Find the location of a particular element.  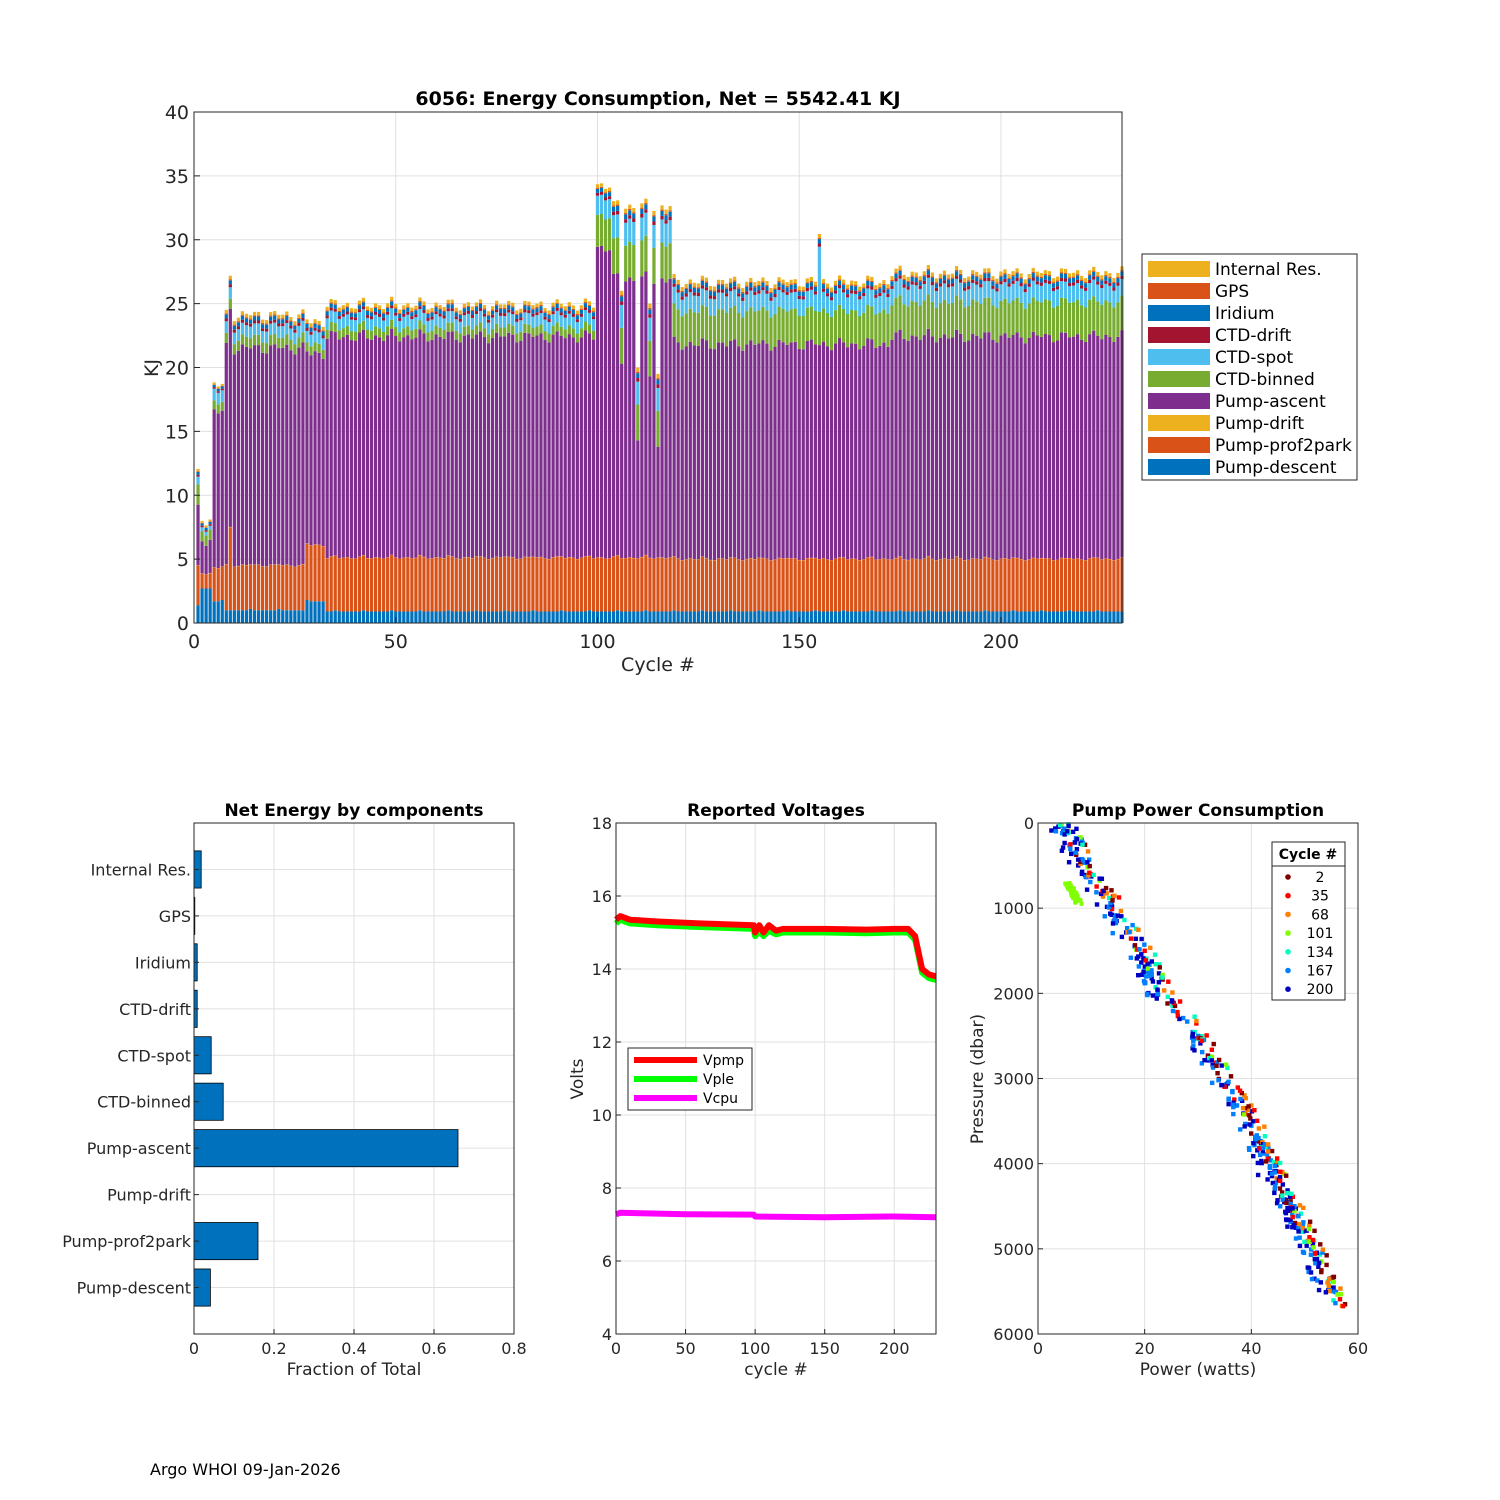

energy-legend-label: GPS is located at coordinates (1232, 292).